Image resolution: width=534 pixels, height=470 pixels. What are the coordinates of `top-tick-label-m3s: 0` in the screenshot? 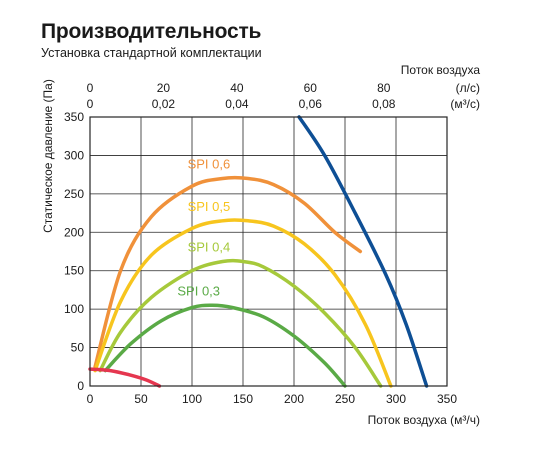 It's located at (90, 104).